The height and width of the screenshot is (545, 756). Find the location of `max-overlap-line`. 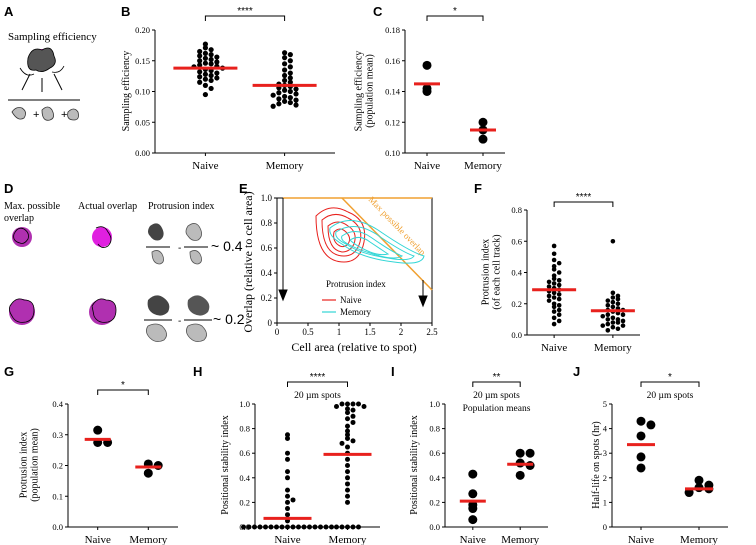

max-overlap-line is located at coordinates (387, 244).